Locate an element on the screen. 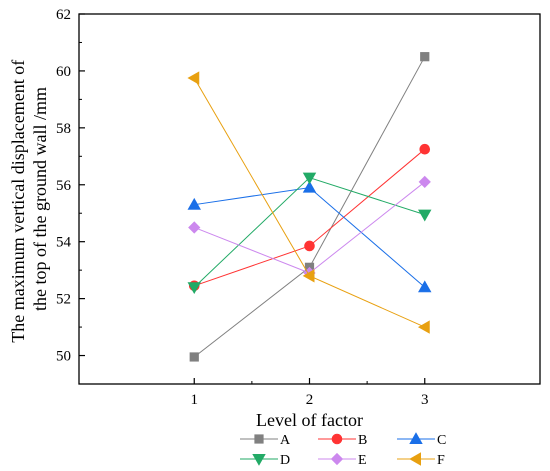 Image resolution: width=550 pixels, height=471 pixels. y-tick-label: 50 is located at coordinates (63, 357).